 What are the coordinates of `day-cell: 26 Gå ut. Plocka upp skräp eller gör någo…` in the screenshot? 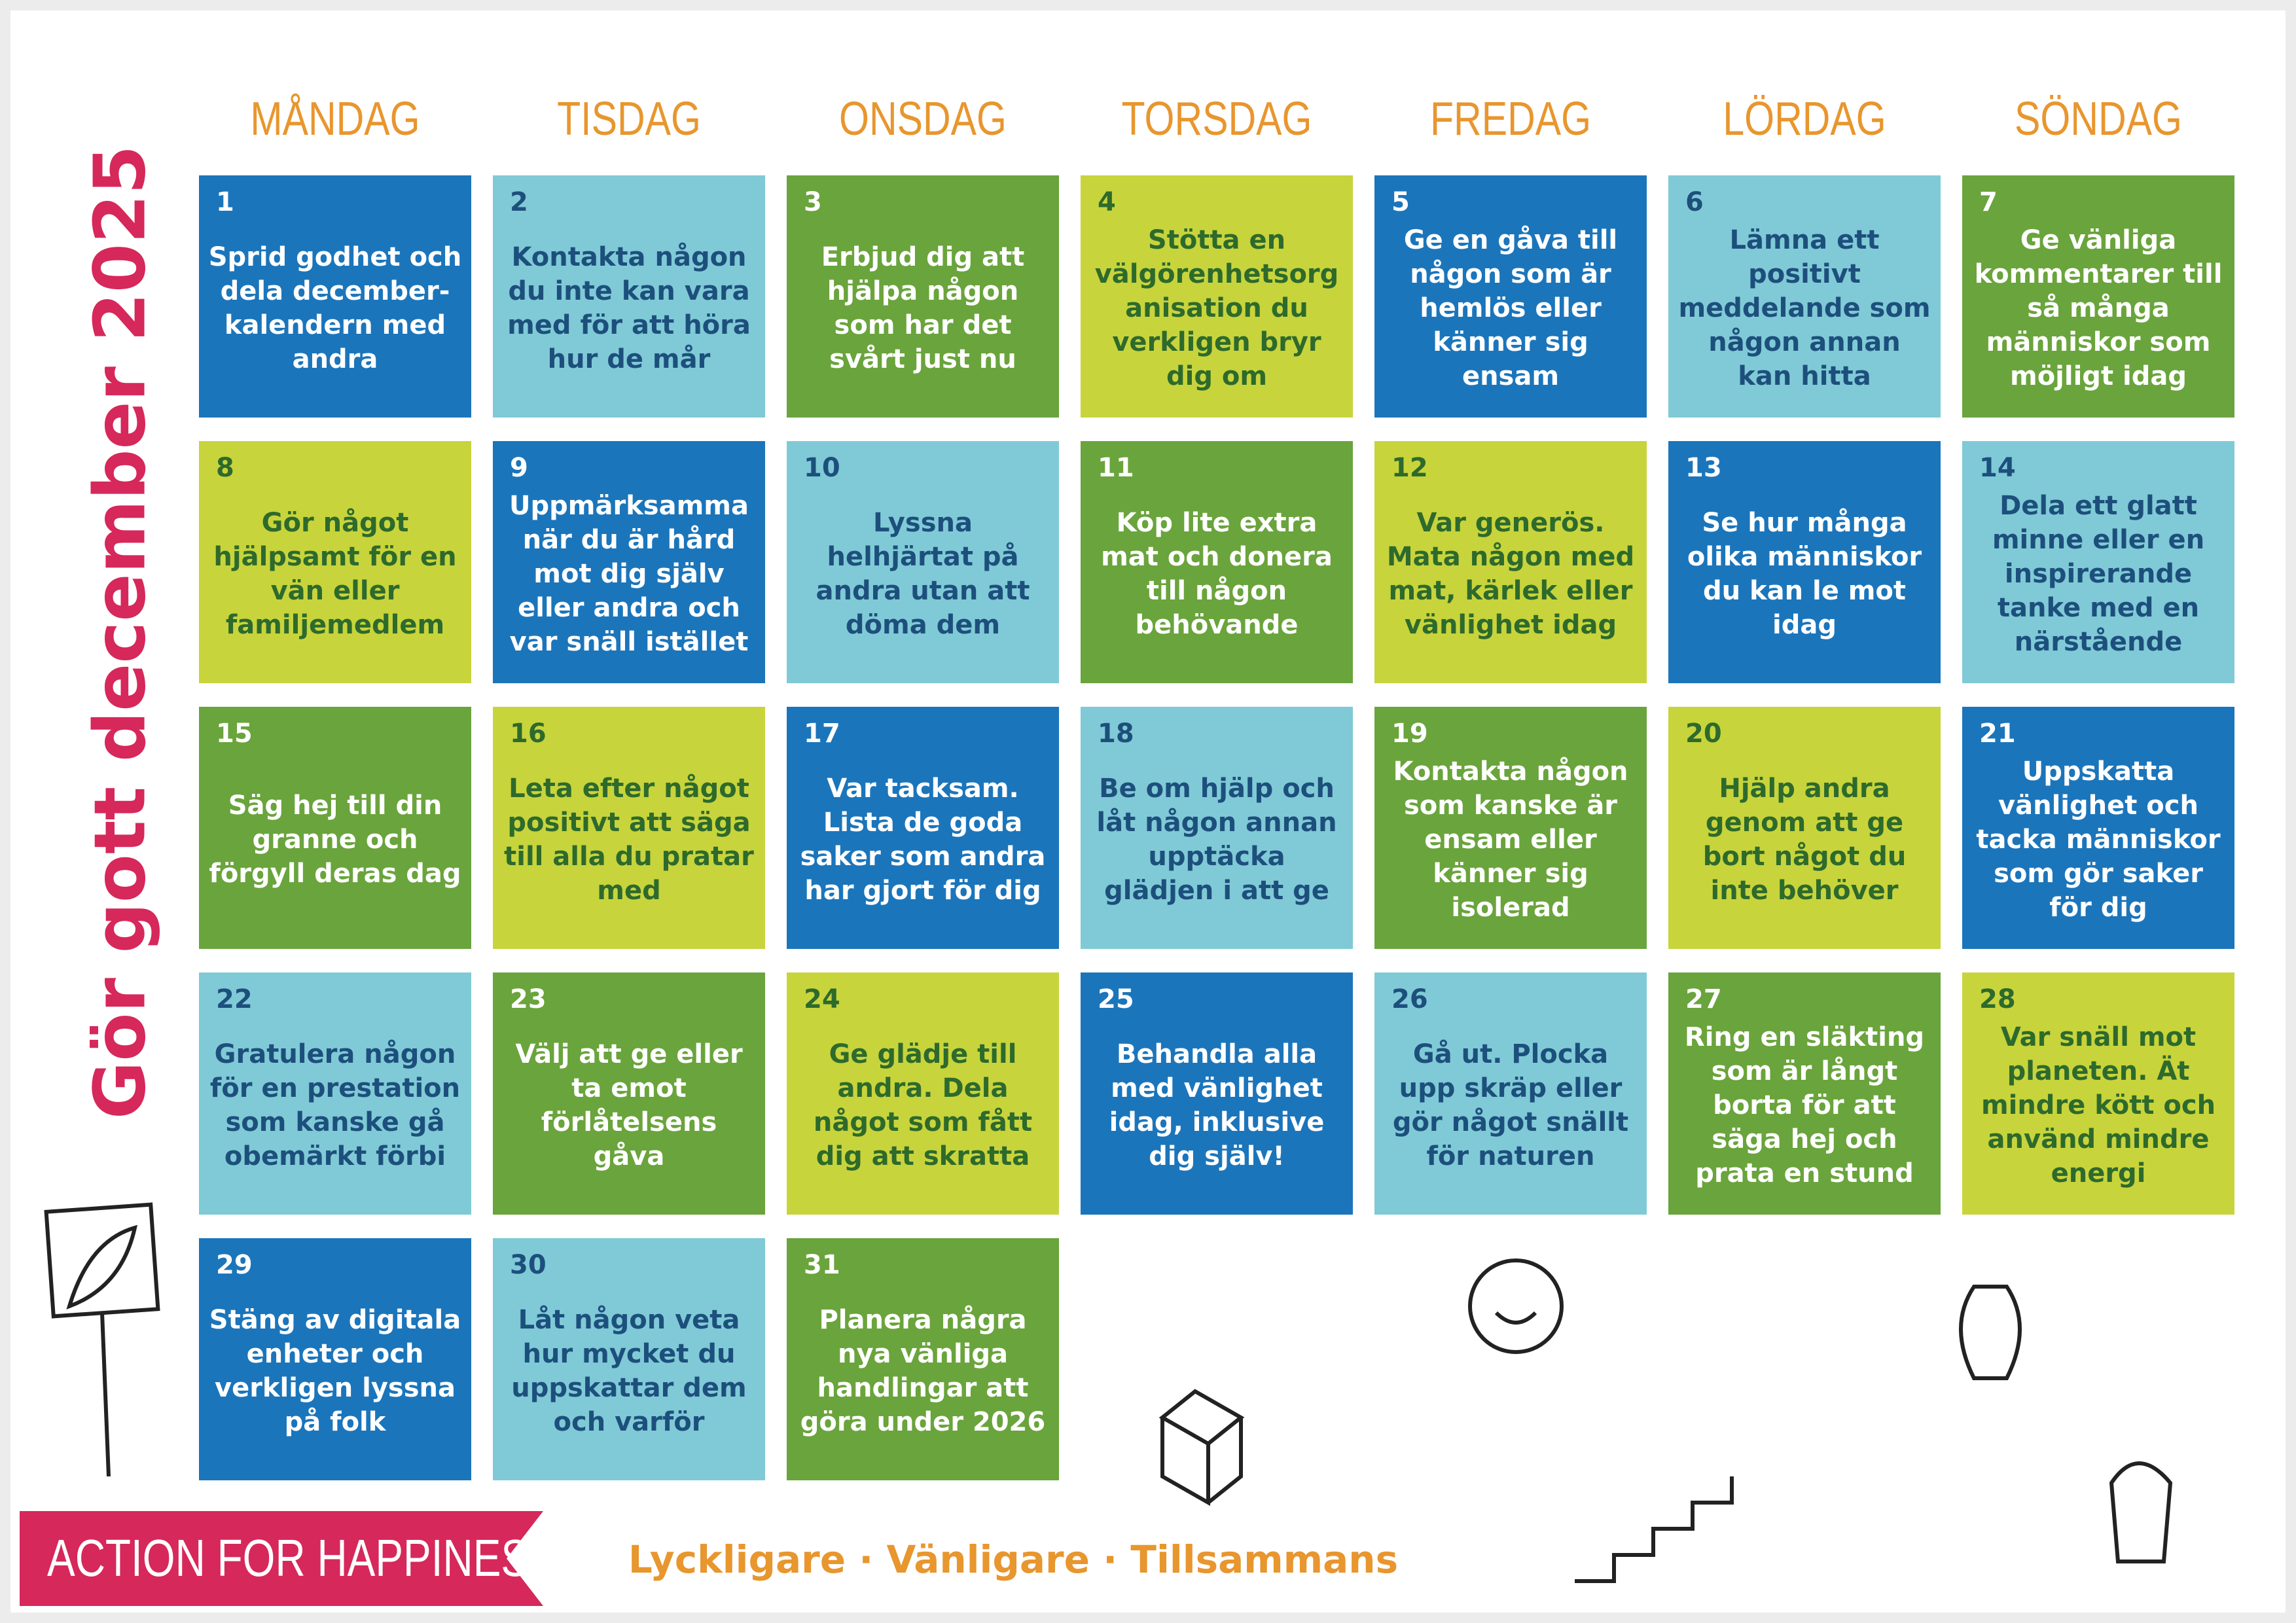 It's located at (1510, 1093).